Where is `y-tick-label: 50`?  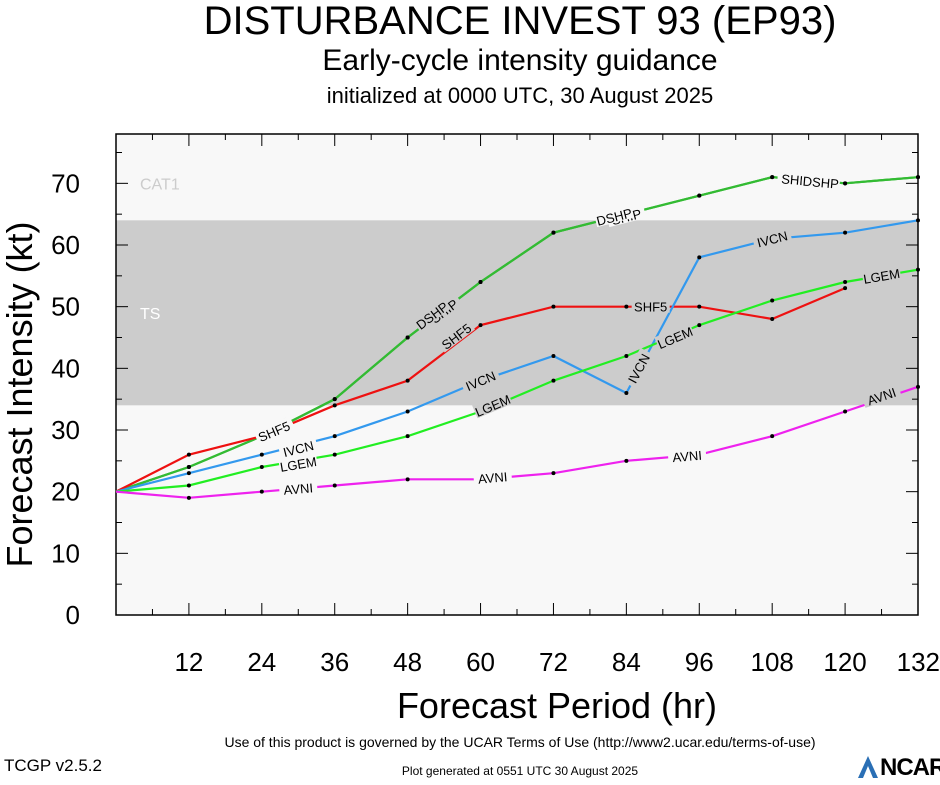
y-tick-label: 50 is located at coordinates (65, 307).